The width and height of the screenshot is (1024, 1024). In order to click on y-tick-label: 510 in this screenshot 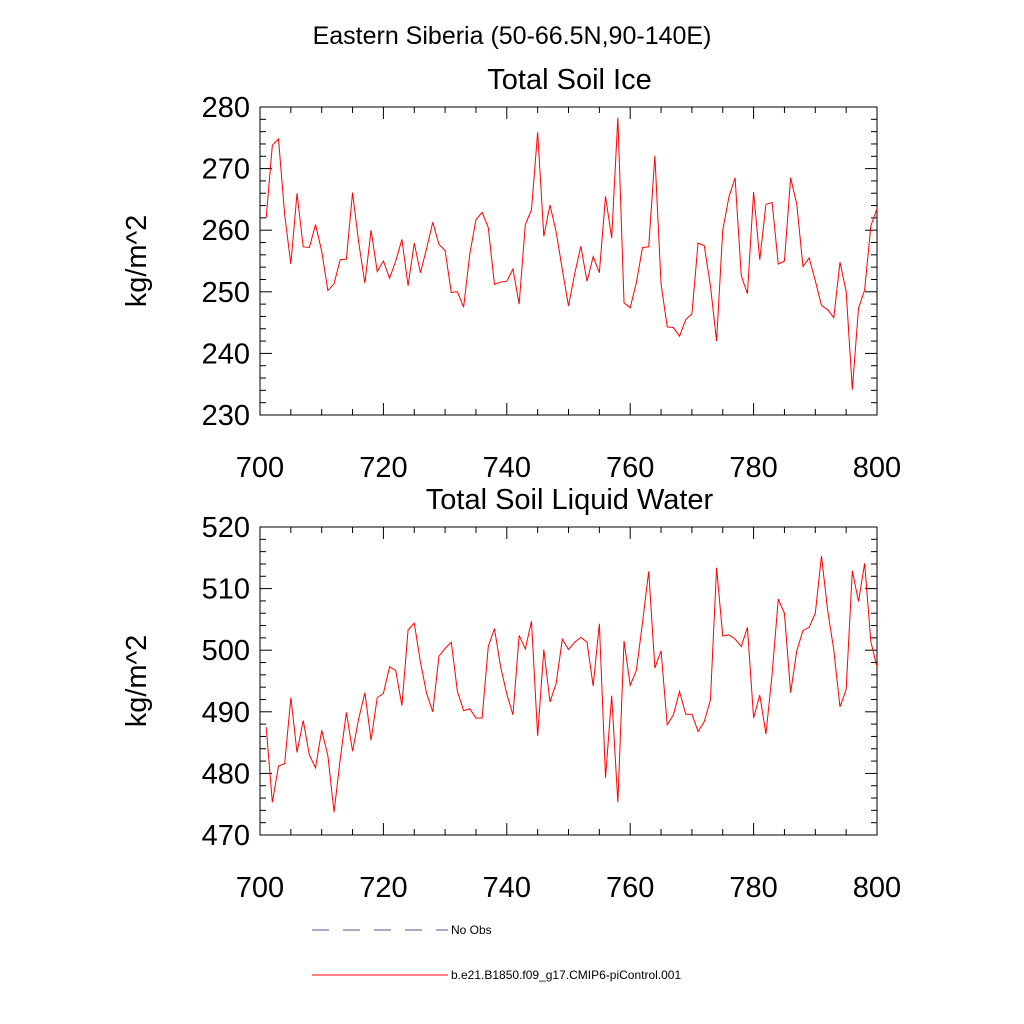, I will do `click(226, 590)`.